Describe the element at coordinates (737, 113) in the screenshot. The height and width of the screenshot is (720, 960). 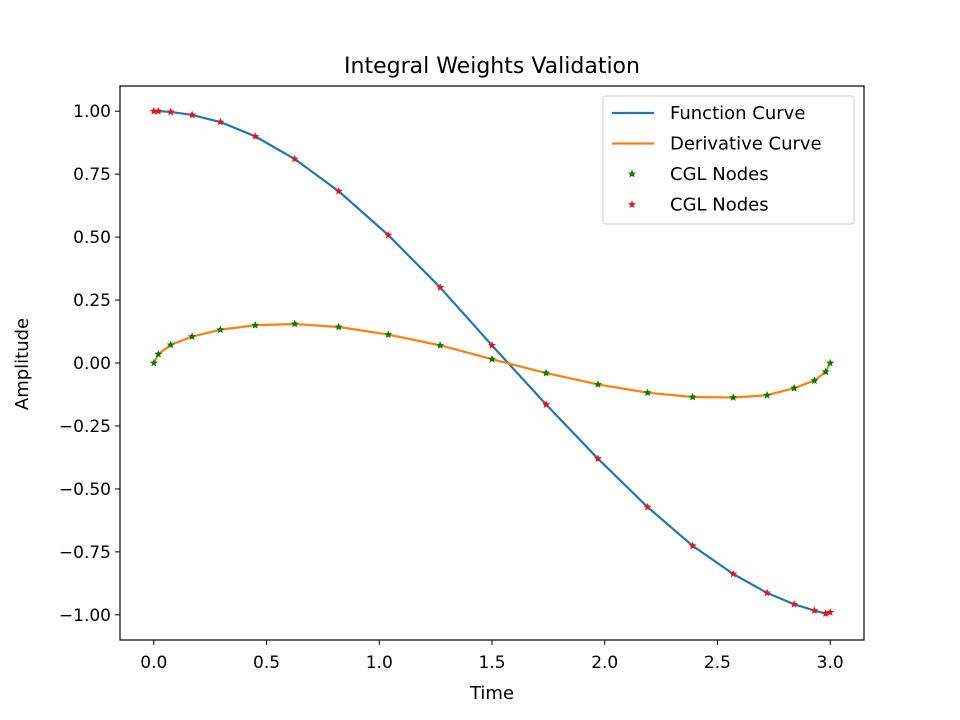
I see `legend-label-0: Function Curve` at that location.